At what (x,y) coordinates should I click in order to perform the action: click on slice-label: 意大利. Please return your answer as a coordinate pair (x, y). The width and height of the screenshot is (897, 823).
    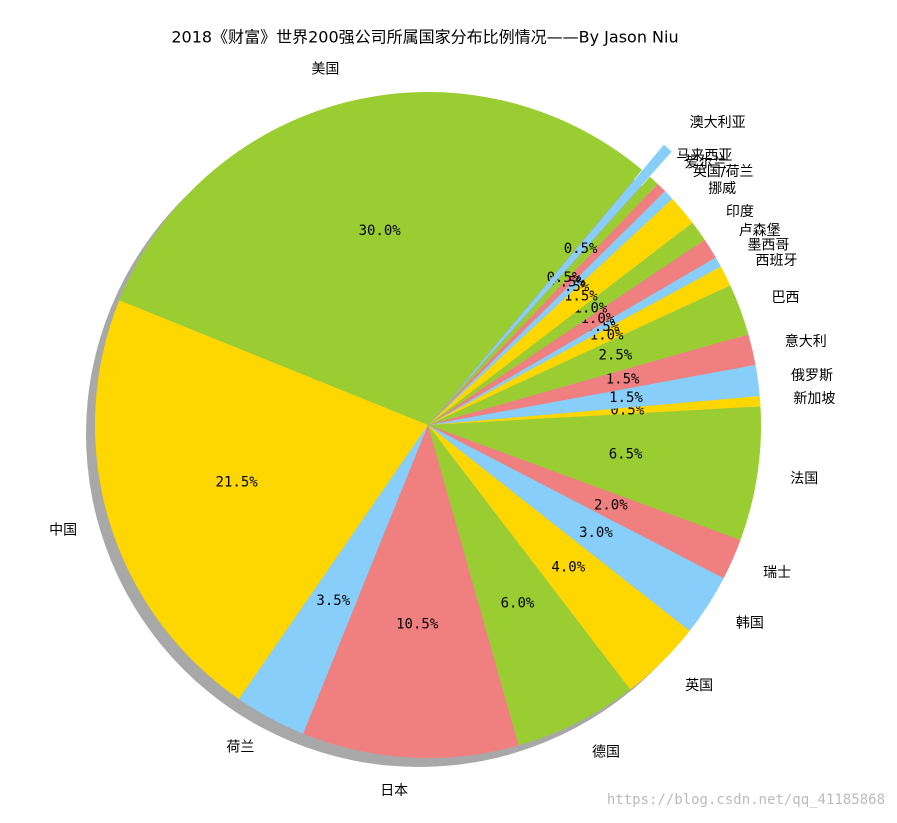
    Looking at the image, I should click on (806, 341).